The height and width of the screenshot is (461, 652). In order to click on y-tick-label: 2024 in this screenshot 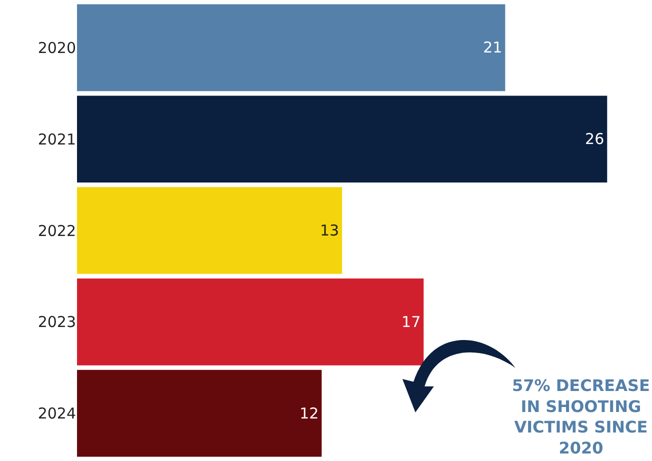, I will do `click(57, 413)`.